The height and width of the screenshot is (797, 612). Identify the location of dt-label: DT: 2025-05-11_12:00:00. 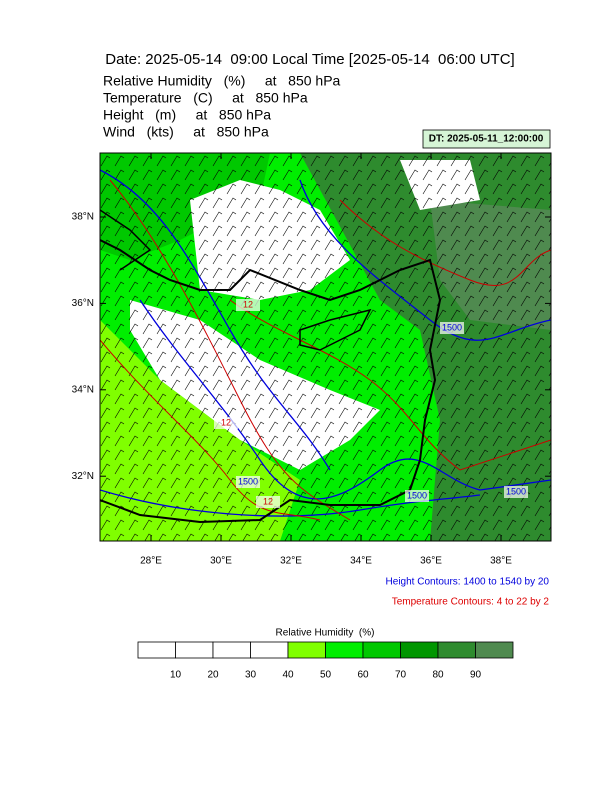
(486, 139).